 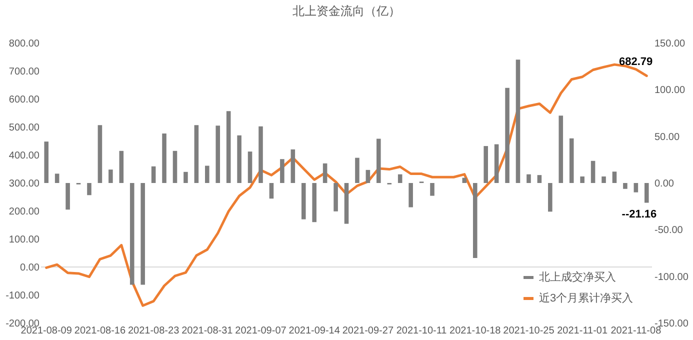 What do you see at coordinates (636, 331) in the screenshot?
I see `x-tick-label: 2021-11-08` at bounding box center [636, 331].